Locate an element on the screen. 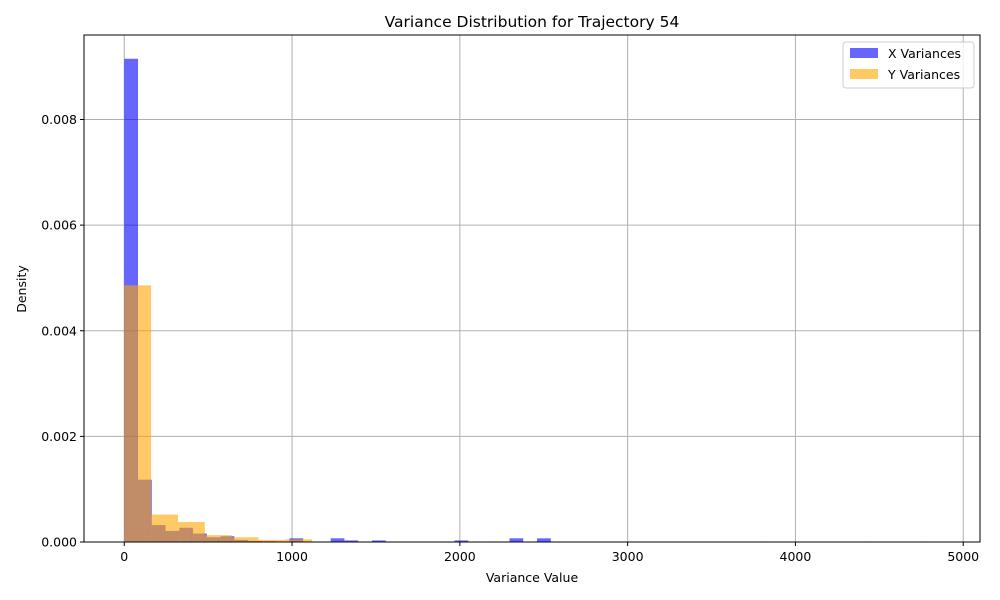  legend-label-x-variances: X Variances is located at coordinates (924, 53).